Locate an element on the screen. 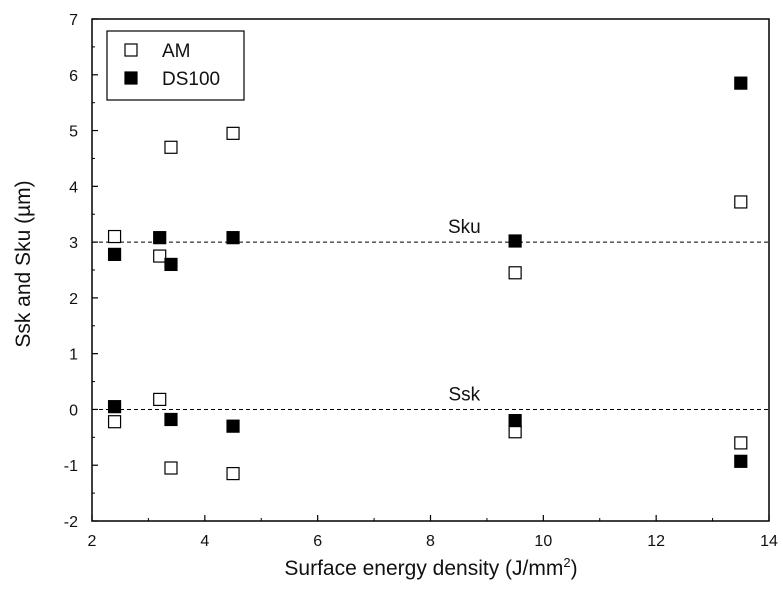 The height and width of the screenshot is (606, 783). x-tick-label: 14 is located at coordinates (769, 541).